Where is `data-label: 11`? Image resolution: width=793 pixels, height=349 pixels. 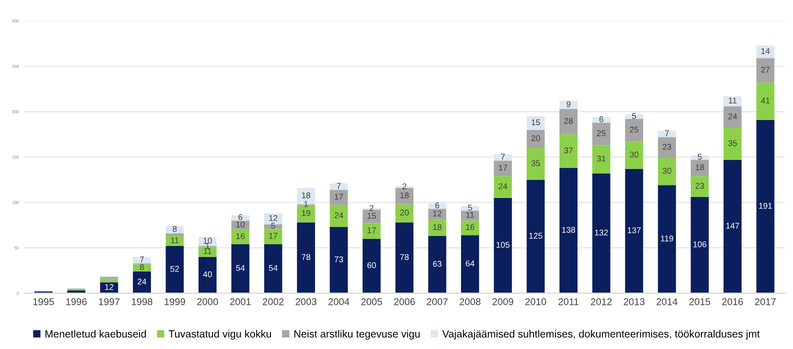
data-label: 11 is located at coordinates (732, 101).